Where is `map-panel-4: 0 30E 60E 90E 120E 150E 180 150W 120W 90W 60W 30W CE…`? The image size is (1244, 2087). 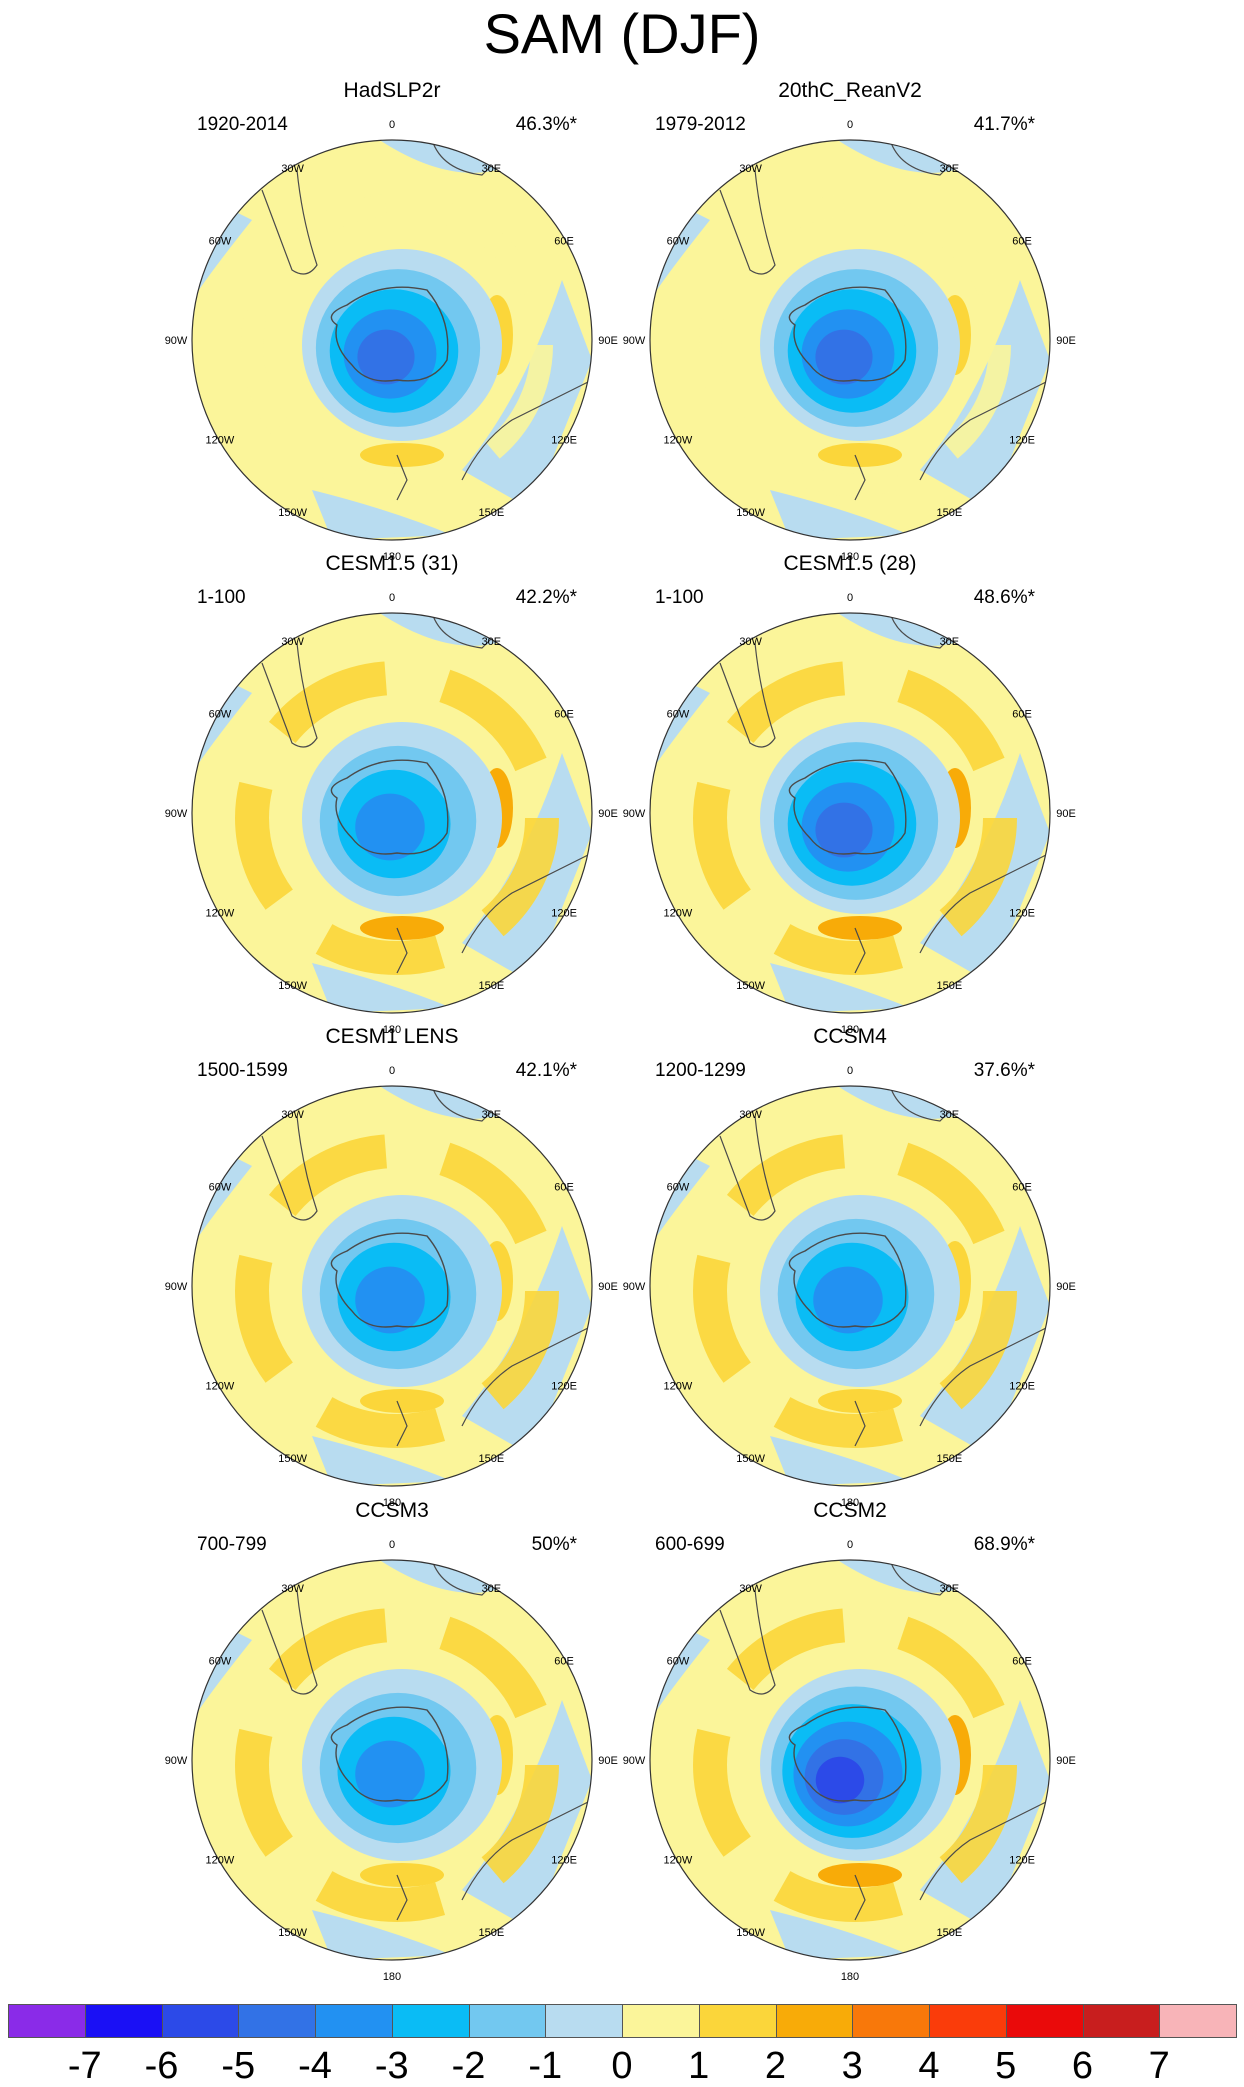
map-panel-4: 0 30E 60E 90E 120E 150E 180 150W 120W 90W 60W 30W CE… is located at coordinates (849, 794).